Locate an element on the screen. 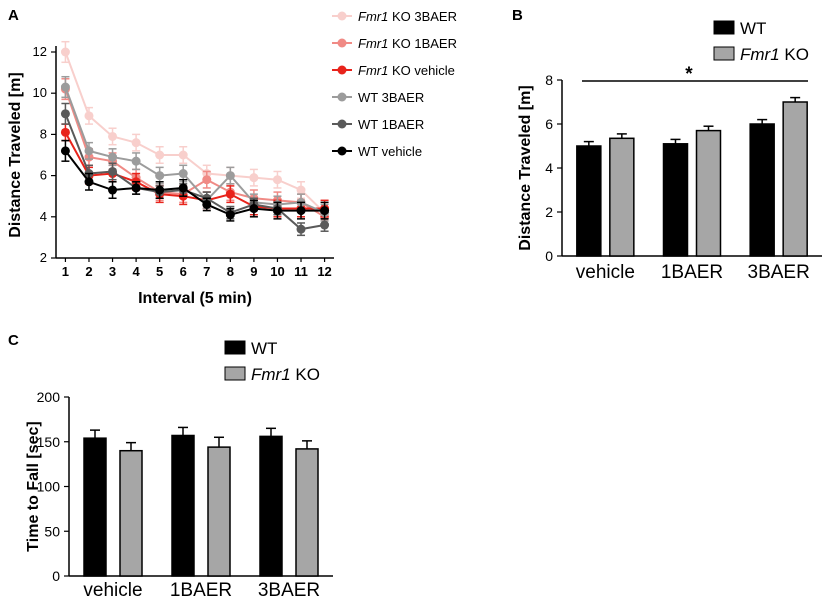  a-y-tick-label: 10 is located at coordinates (40, 92).